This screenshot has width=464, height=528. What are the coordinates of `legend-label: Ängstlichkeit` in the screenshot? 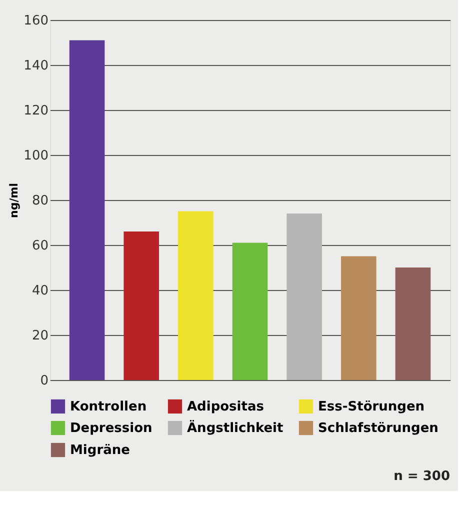 It's located at (235, 427).